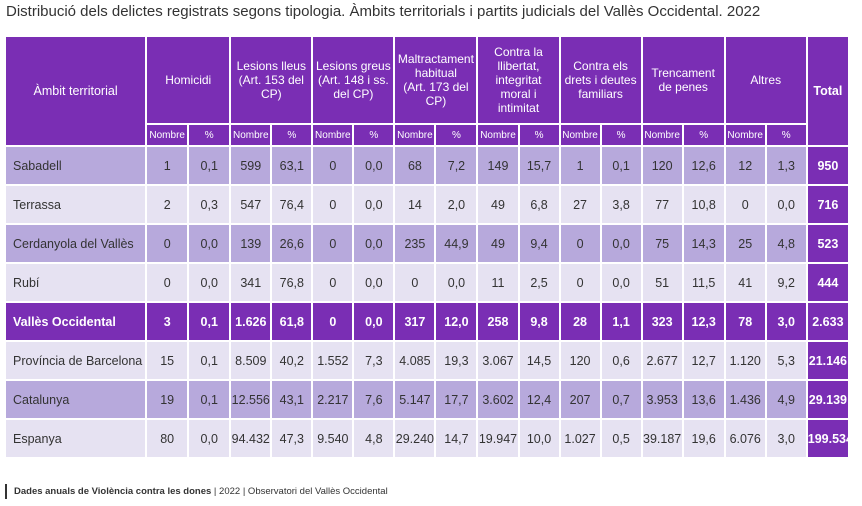 The image size is (862, 506). Describe the element at coordinates (209, 321) in the screenshot. I see `pct-cell: 0,1` at that location.